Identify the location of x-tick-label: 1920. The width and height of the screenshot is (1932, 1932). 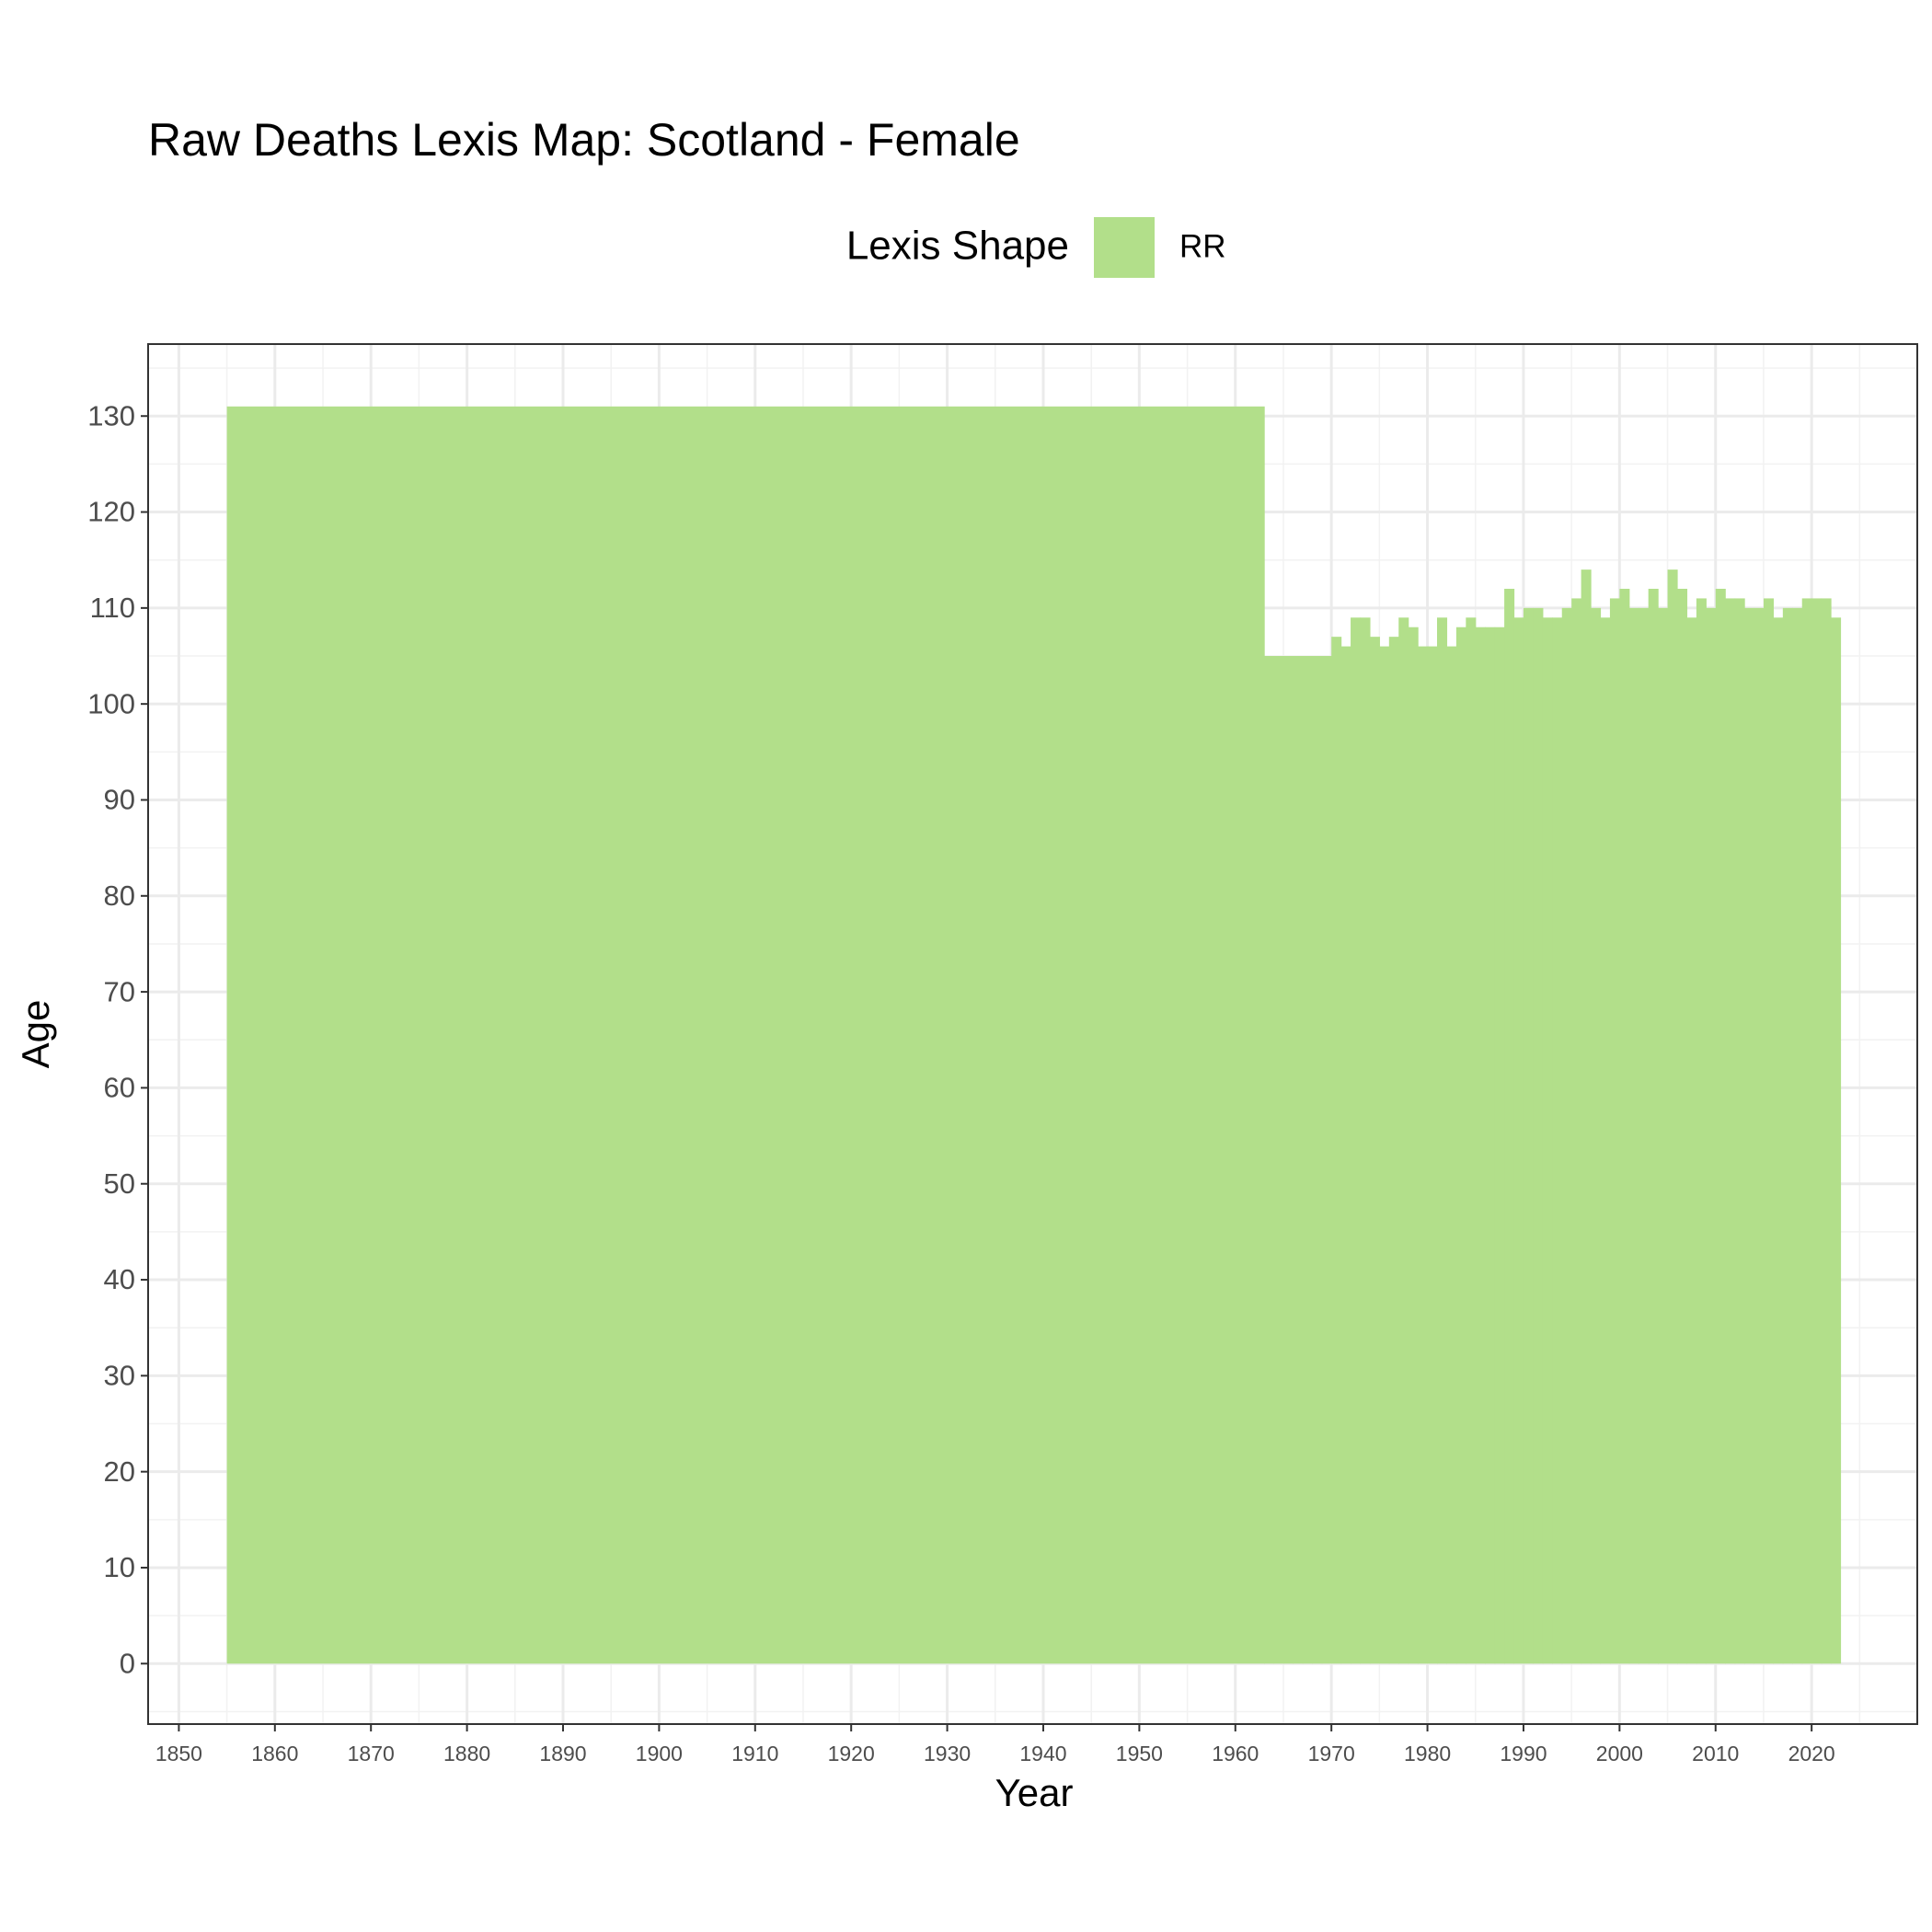
(851, 1753).